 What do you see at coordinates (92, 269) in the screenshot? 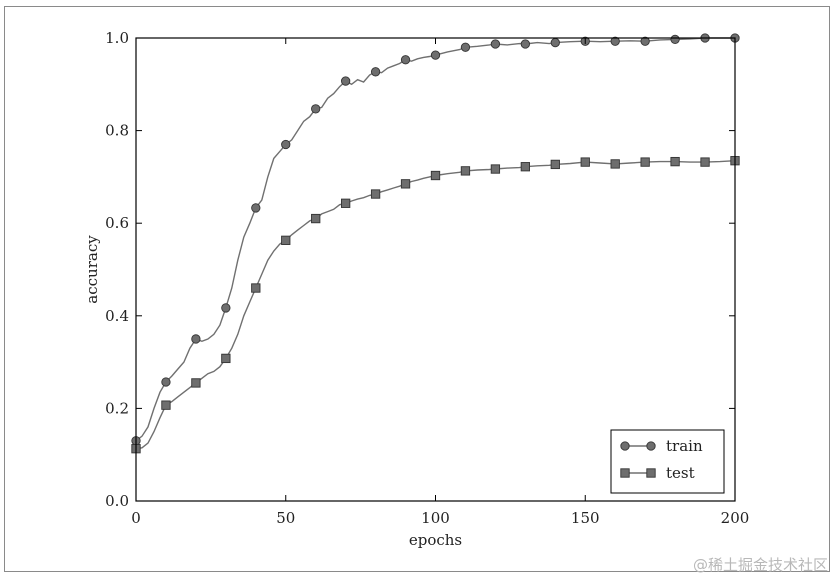
I see `y-axis-label: accuracy` at bounding box center [92, 269].